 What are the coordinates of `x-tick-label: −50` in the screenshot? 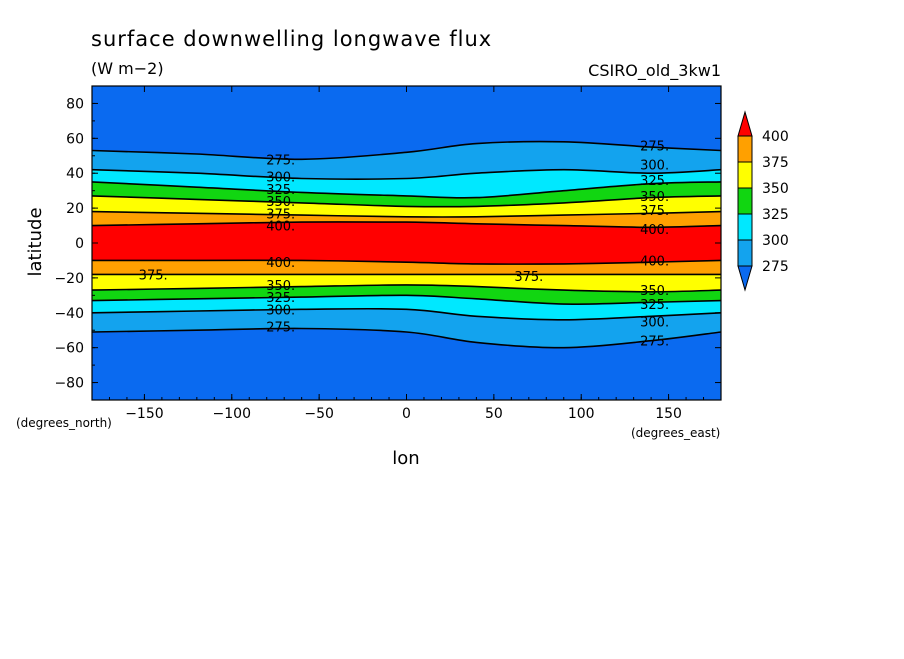 It's located at (319, 414).